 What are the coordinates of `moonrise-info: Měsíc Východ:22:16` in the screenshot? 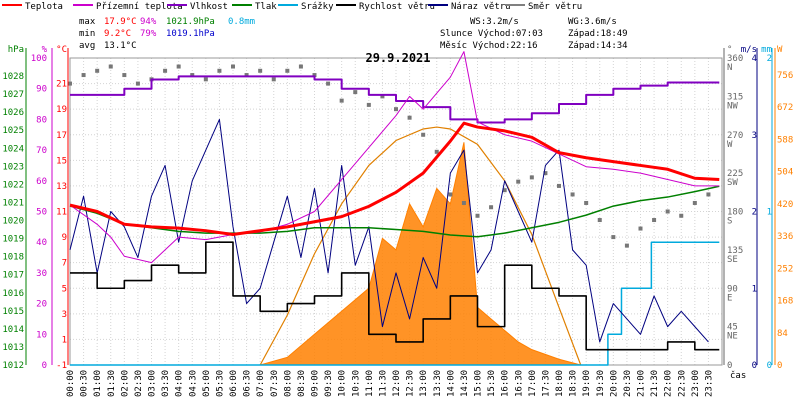 It's located at (489, 46).